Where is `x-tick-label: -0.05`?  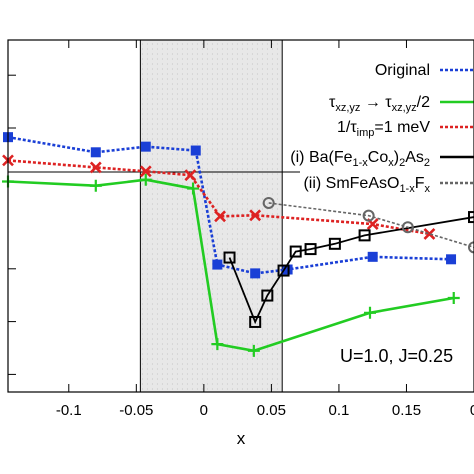
x-tick-label: -0.05 is located at coordinates (136, 410).